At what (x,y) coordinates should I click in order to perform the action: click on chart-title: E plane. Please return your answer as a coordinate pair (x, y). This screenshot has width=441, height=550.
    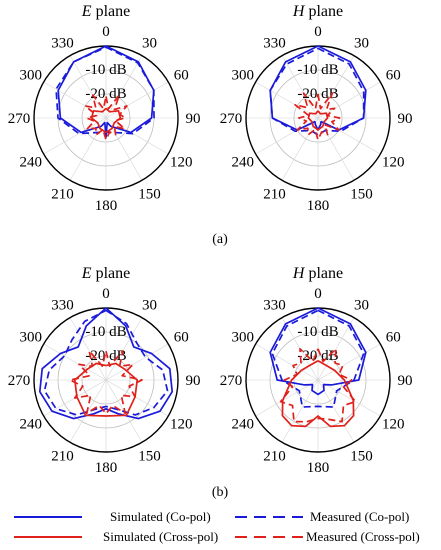
    Looking at the image, I should click on (105, 273).